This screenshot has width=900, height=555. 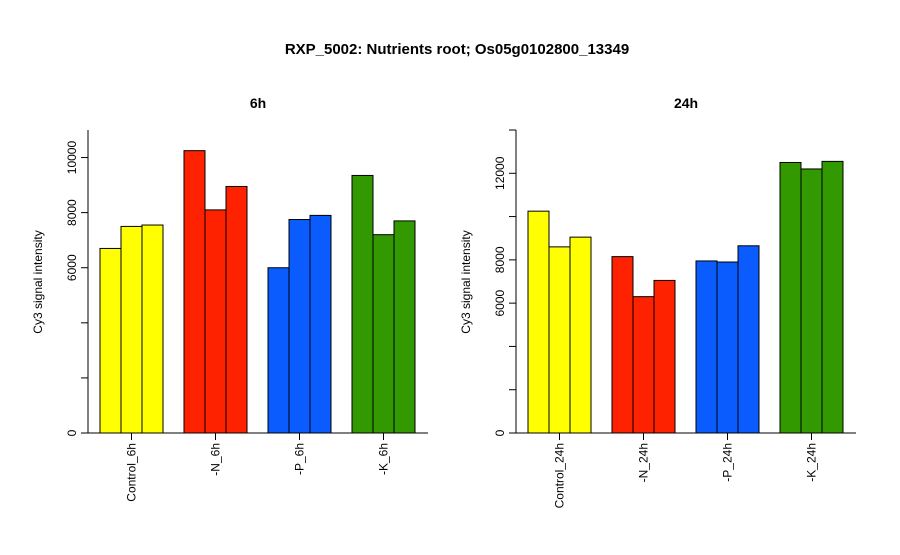 I want to click on x-tick-label: Control_6h, so click(x=132, y=472).